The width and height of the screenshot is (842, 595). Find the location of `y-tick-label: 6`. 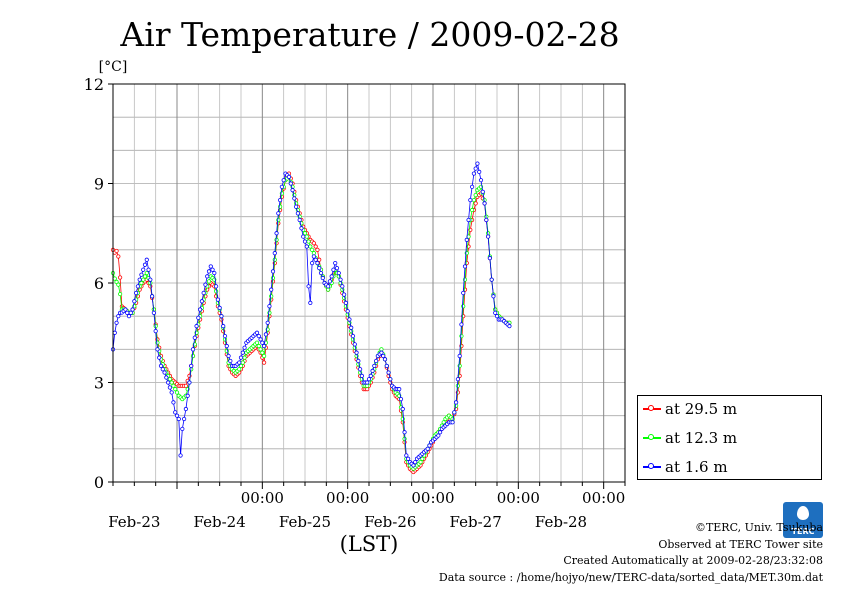

y-tick-label: 6 is located at coordinates (99, 283).